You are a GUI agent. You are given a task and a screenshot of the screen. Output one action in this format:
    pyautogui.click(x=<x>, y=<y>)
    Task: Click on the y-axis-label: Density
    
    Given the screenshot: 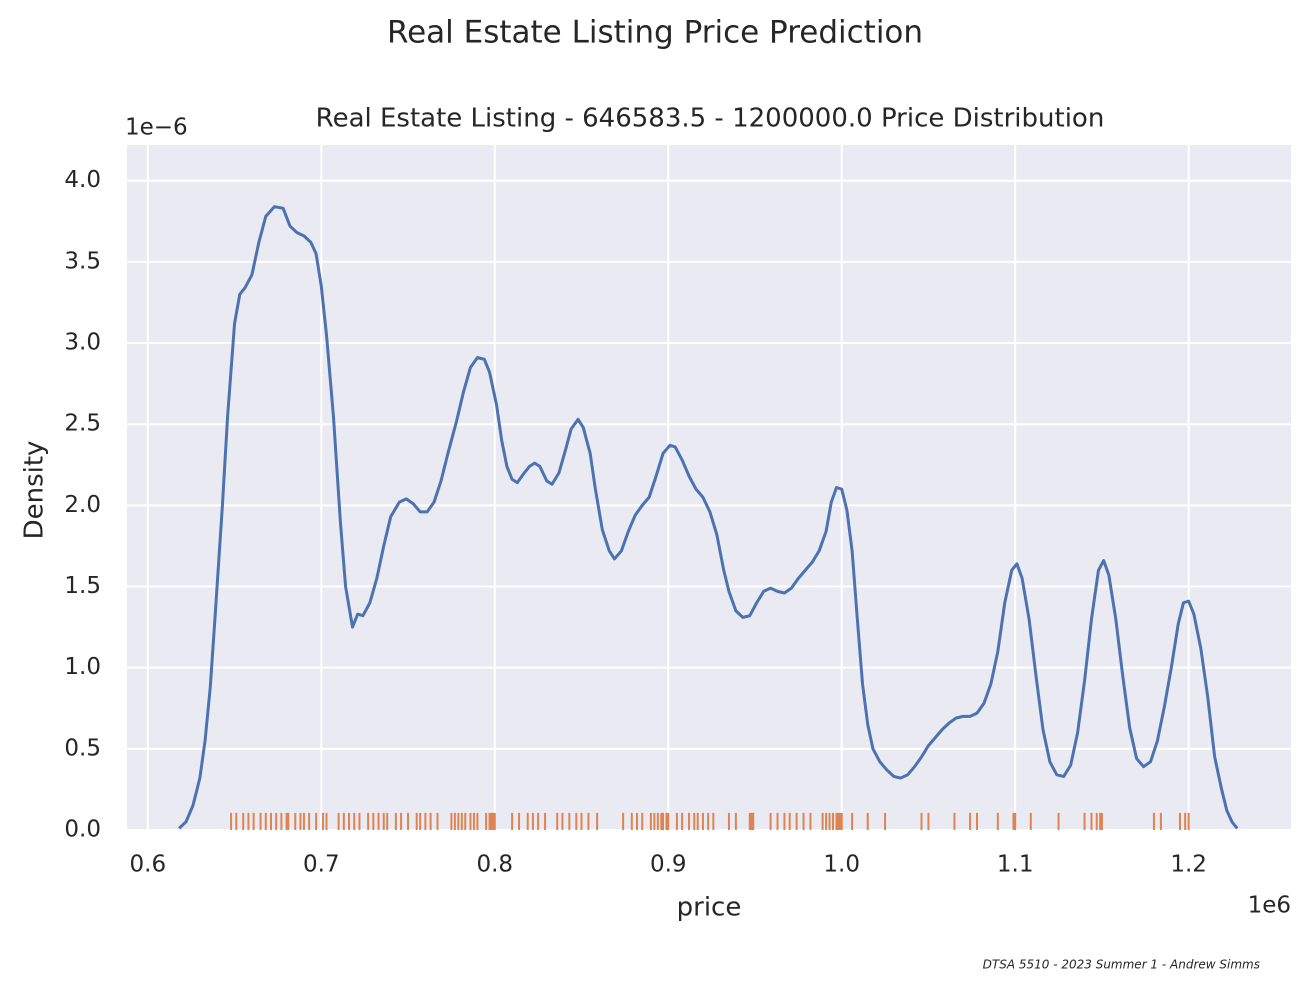 What is the action you would take?
    pyautogui.click(x=35, y=490)
    